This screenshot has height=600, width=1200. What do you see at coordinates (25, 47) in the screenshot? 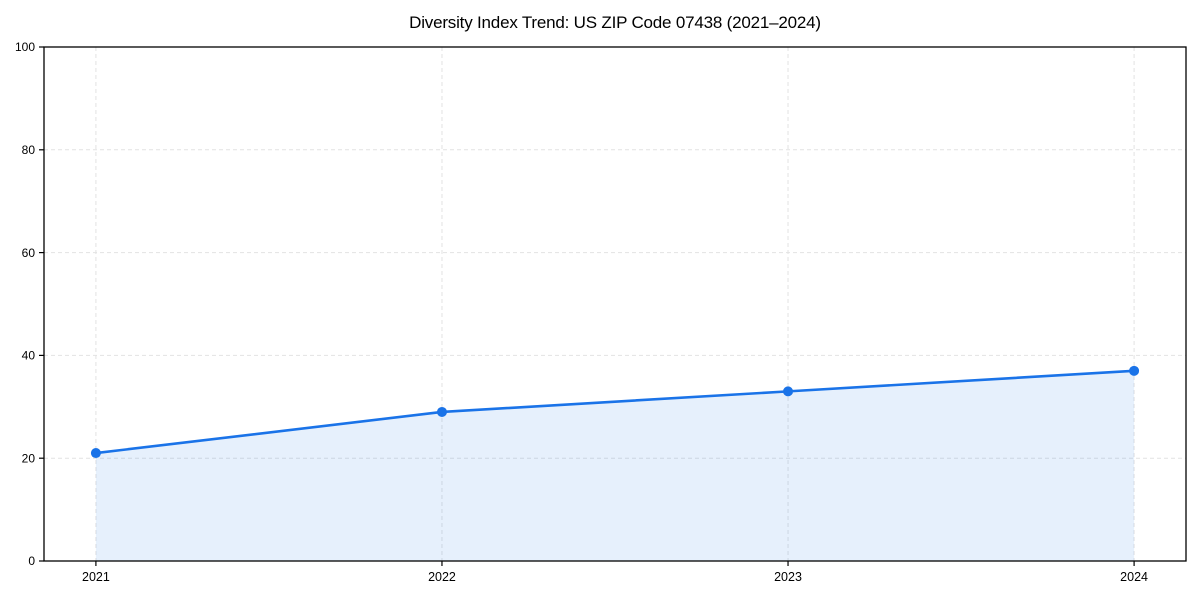
I see `y-tick-label: 100` at bounding box center [25, 47].